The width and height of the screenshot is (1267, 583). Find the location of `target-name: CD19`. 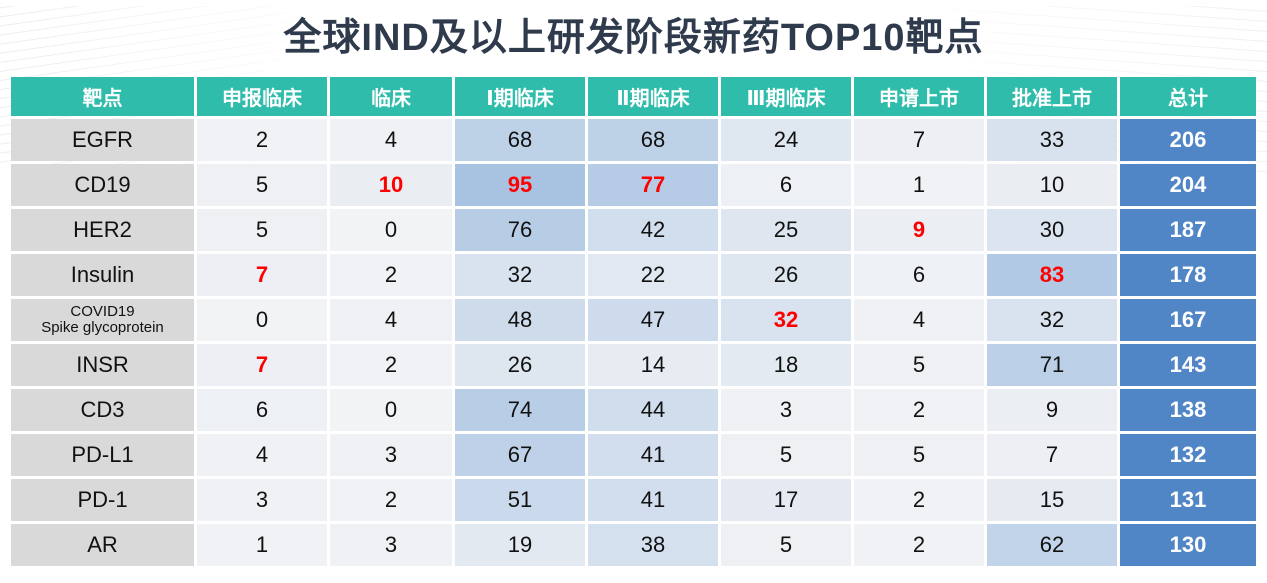

target-name: CD19 is located at coordinates (102, 184).